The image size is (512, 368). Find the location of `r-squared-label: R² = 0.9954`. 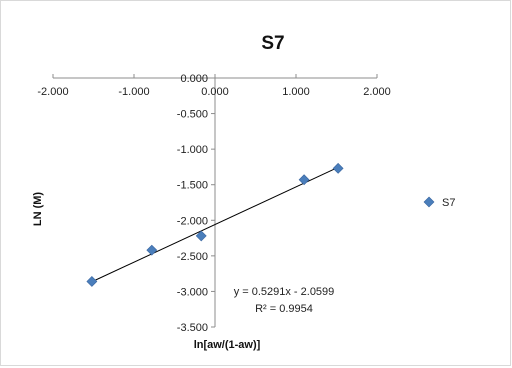

r-squared-label: R² = 0.9954 is located at coordinates (284, 309).